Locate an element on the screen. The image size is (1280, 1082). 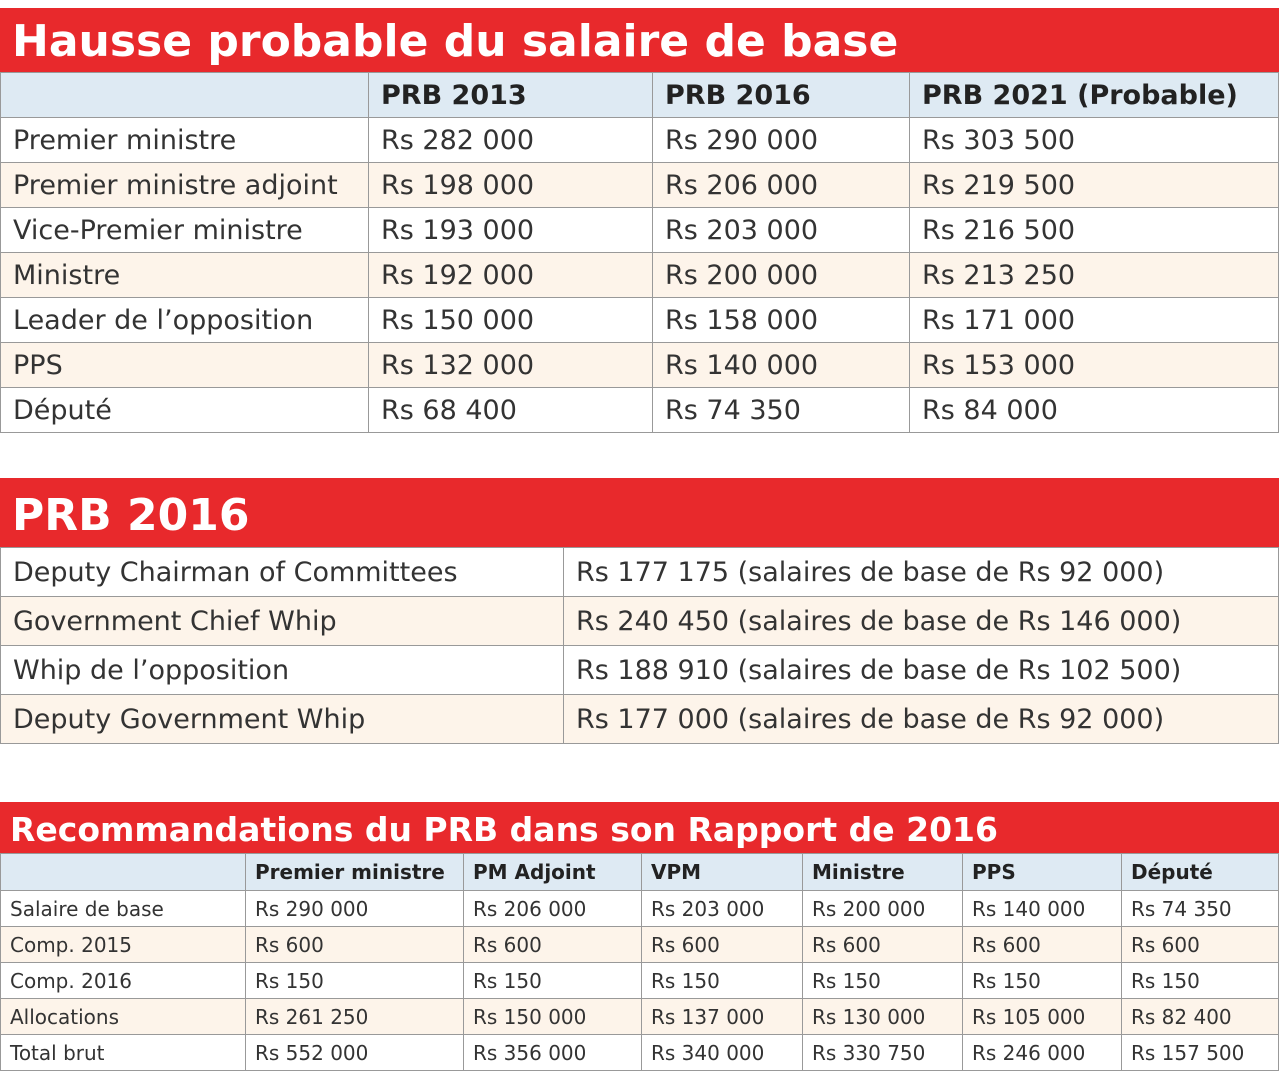
table-row: Député Rs 68 400 Rs 74 350 Rs 84 000 is located at coordinates (639, 410).